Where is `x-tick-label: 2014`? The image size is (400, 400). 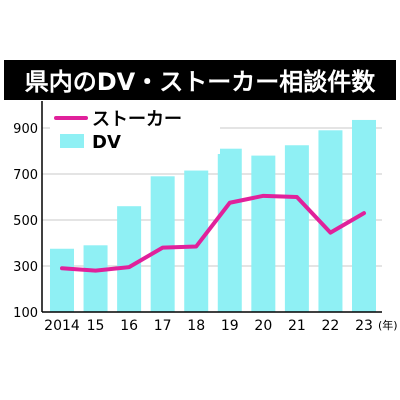
x-tick-label: 2014 is located at coordinates (62, 326).